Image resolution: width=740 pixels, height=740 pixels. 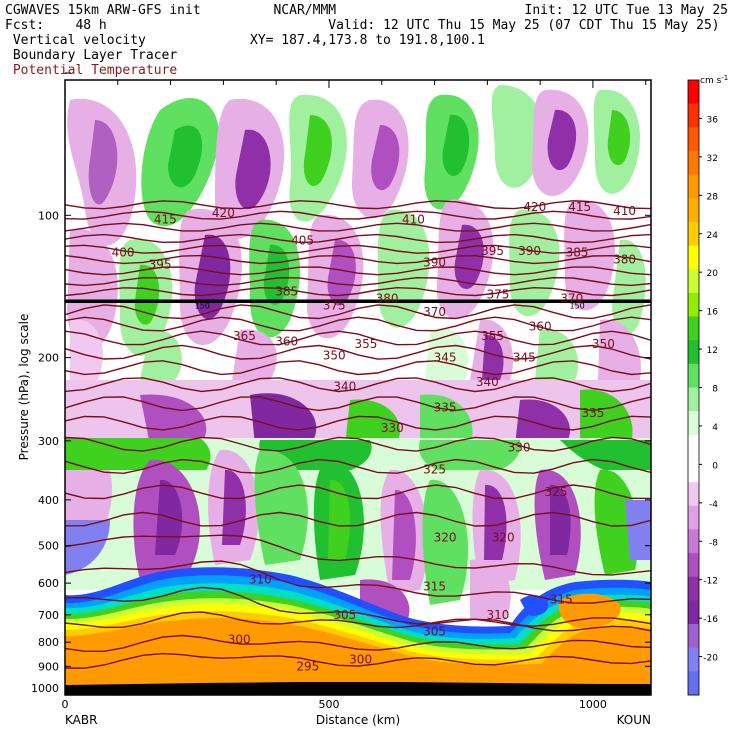 What do you see at coordinates (503, 537) in the screenshot?
I see `theta-label: 320` at bounding box center [503, 537].